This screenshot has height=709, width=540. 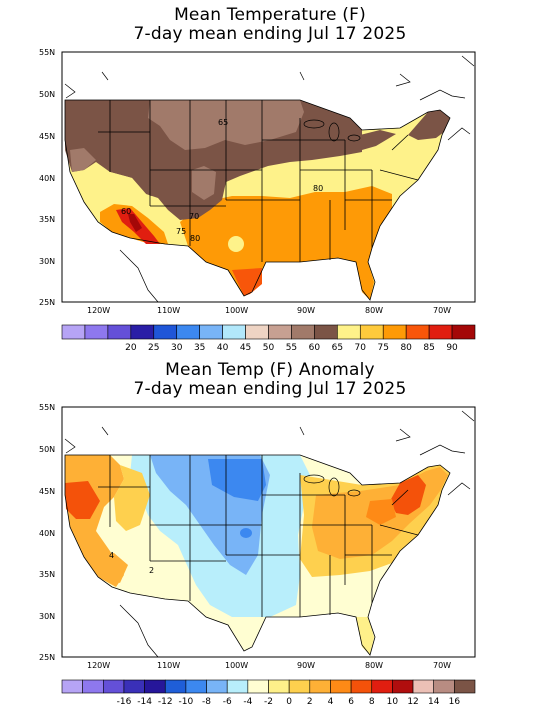 What do you see at coordinates (374, 310) in the screenshot?
I see `lon-label: 80W` at bounding box center [374, 310].